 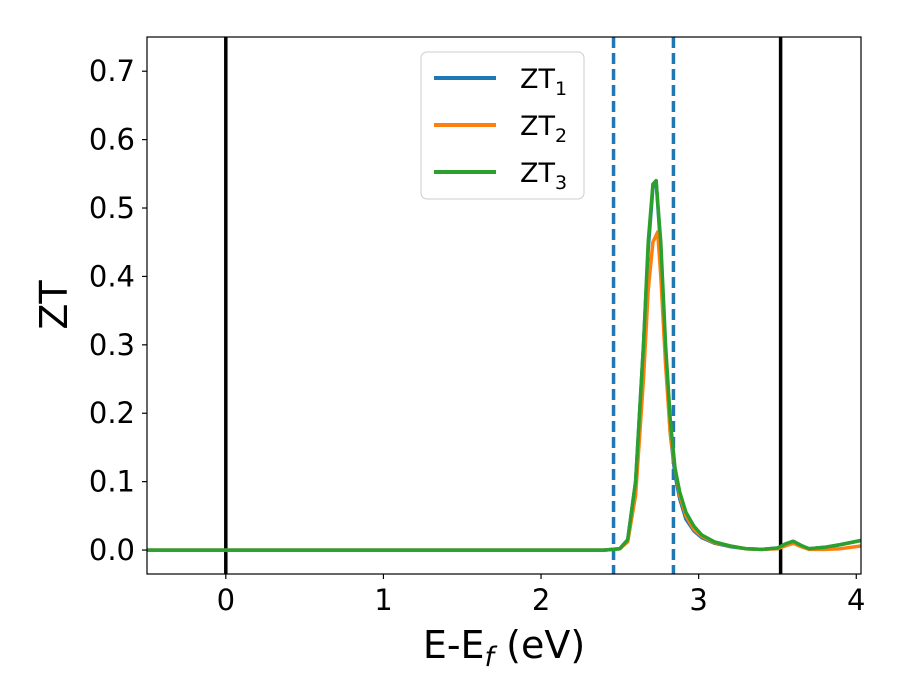 I want to click on legend-label-zt1: ZT1, so click(x=543, y=82).